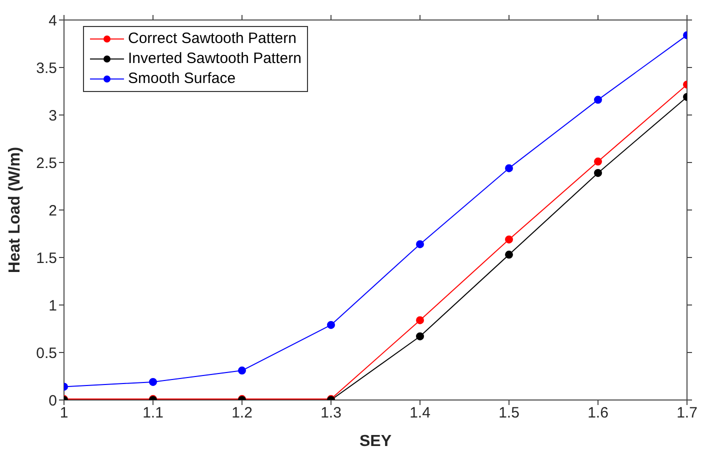 This screenshot has width=705, height=458. Describe the element at coordinates (153, 413) in the screenshot. I see `x-tick-label: 1.1` at that location.